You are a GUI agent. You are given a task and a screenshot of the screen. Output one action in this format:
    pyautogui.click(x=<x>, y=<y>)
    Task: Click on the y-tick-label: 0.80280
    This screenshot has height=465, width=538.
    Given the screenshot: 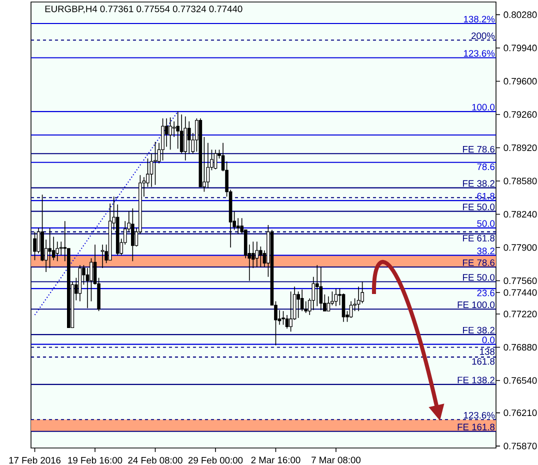 What is the action you would take?
    pyautogui.click(x=520, y=14)
    